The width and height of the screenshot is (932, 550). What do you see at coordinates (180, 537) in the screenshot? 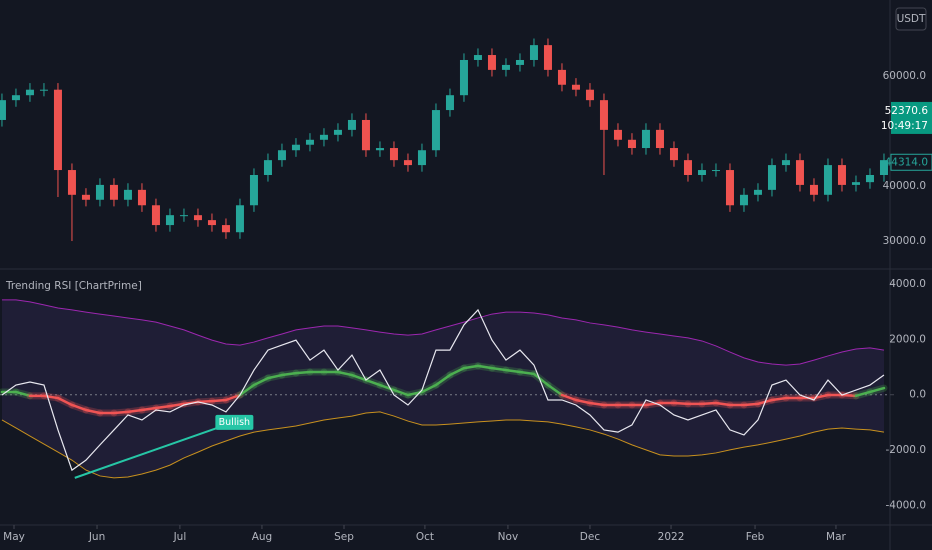
I see `x-tick-label: Jul` at bounding box center [180, 537].